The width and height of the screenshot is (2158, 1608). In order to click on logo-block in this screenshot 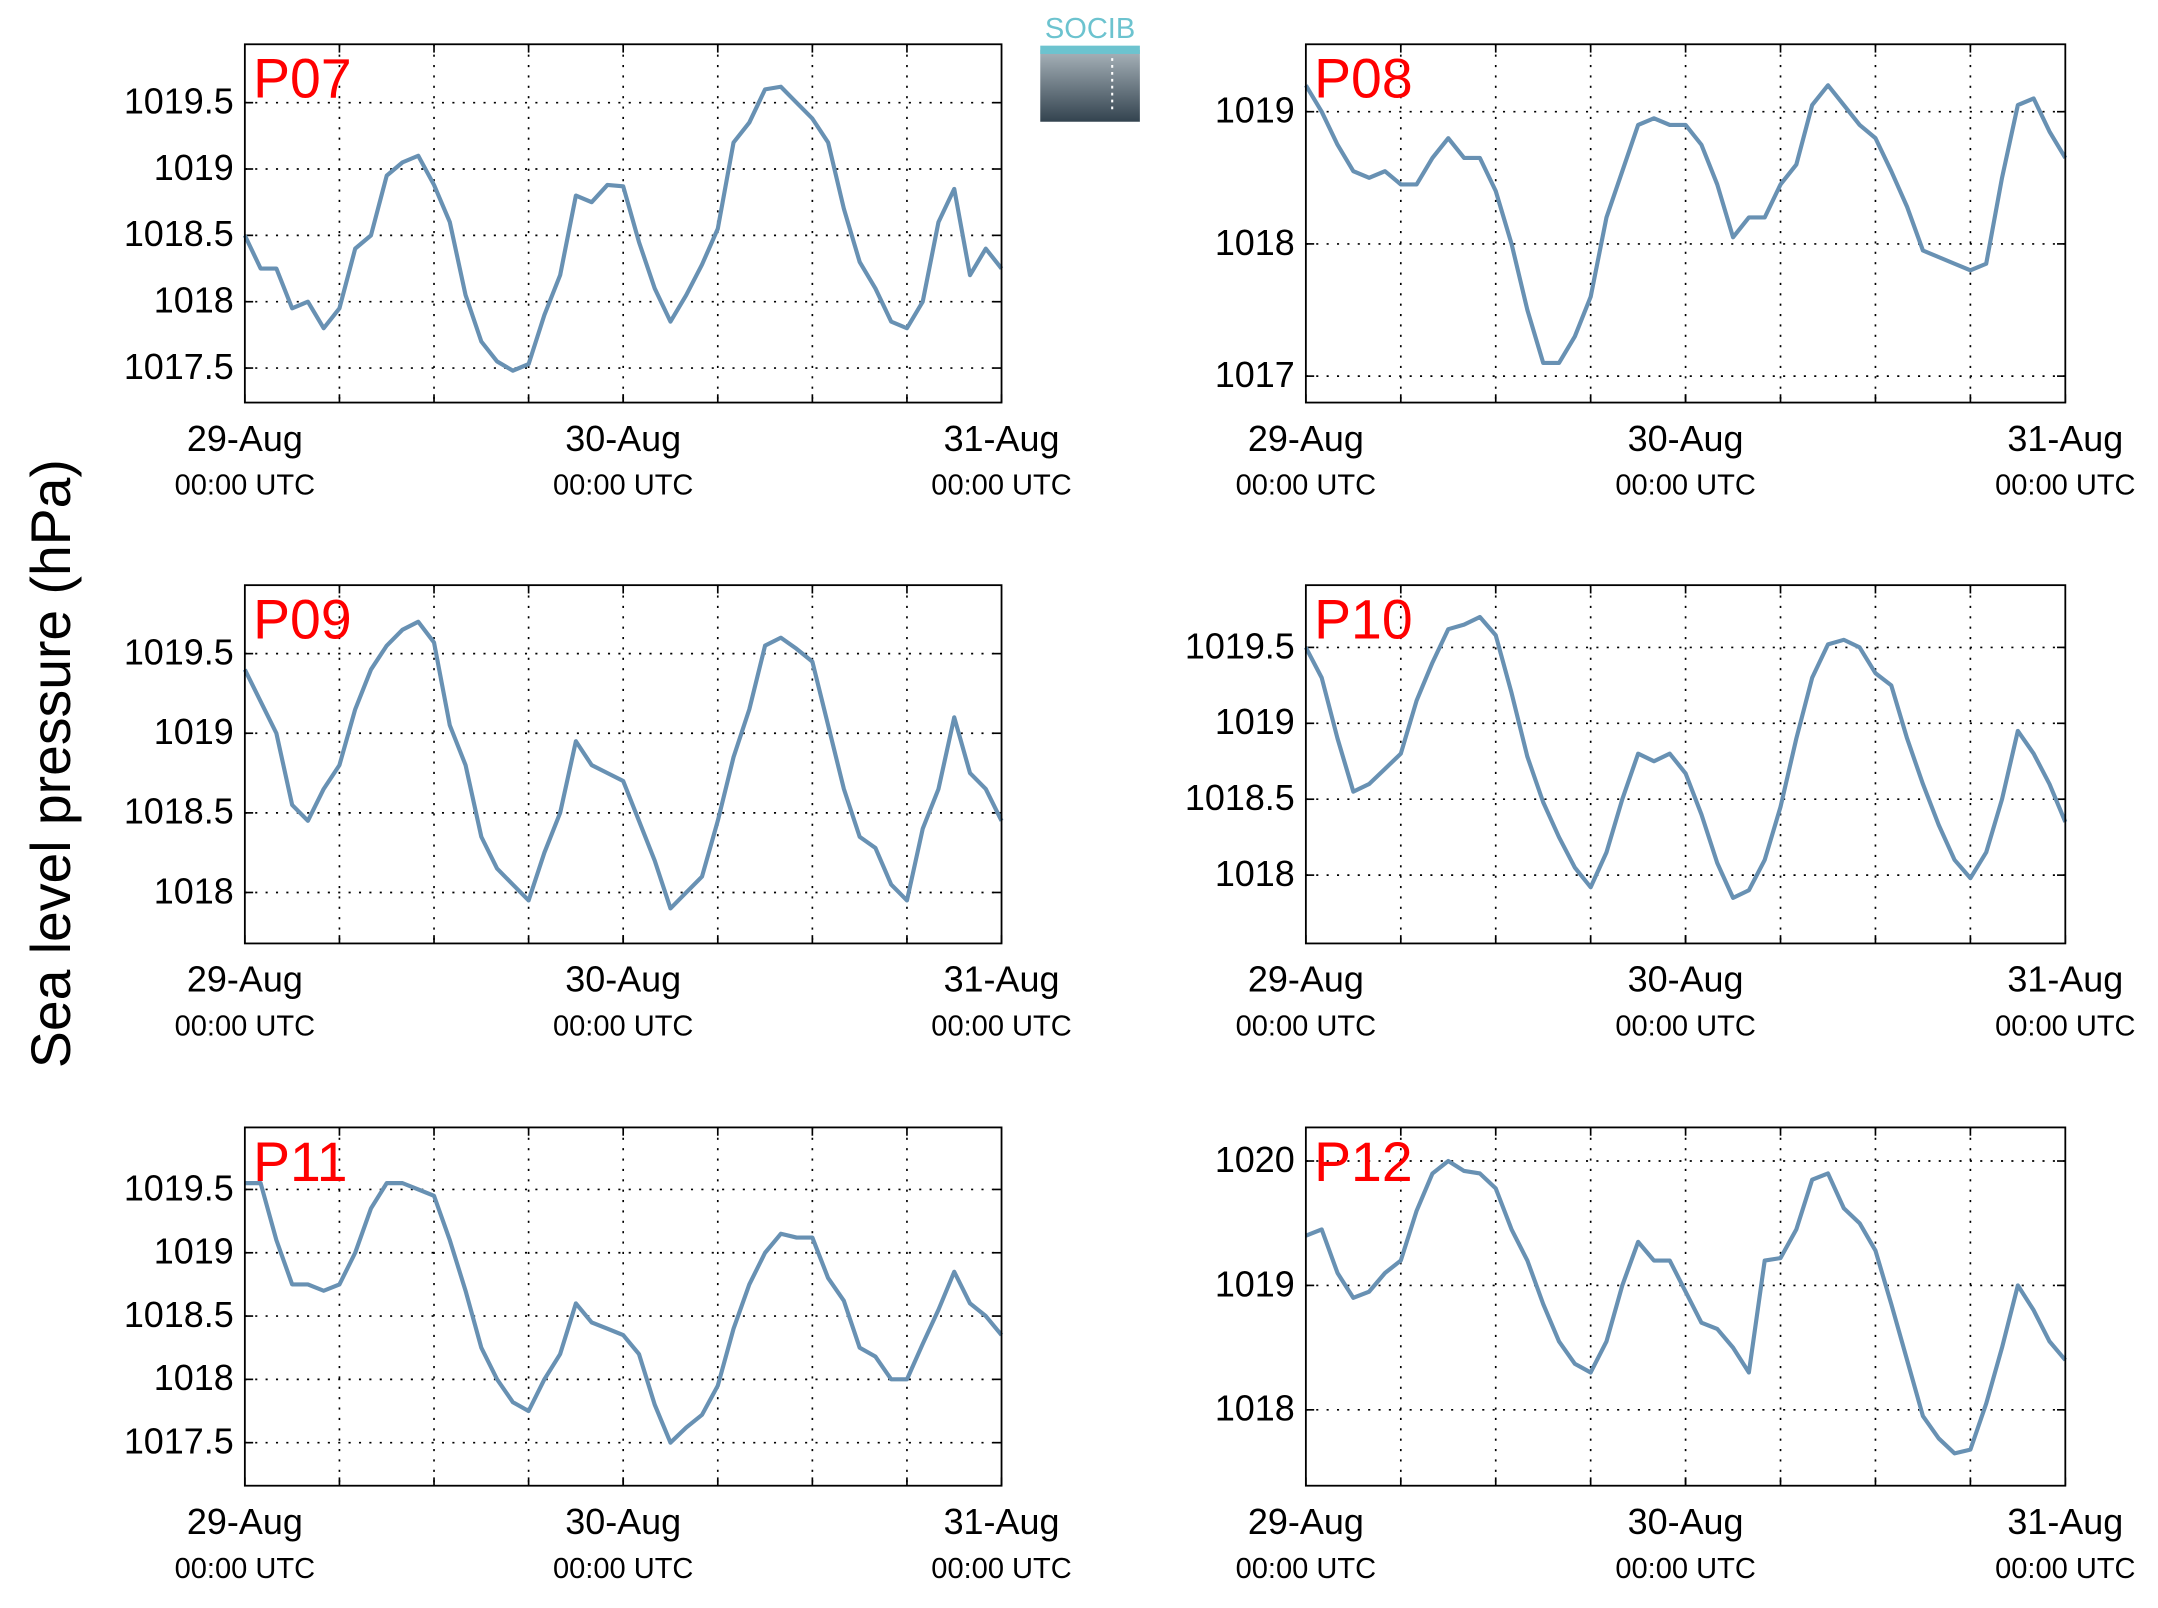, I will do `click(1090, 85)`.